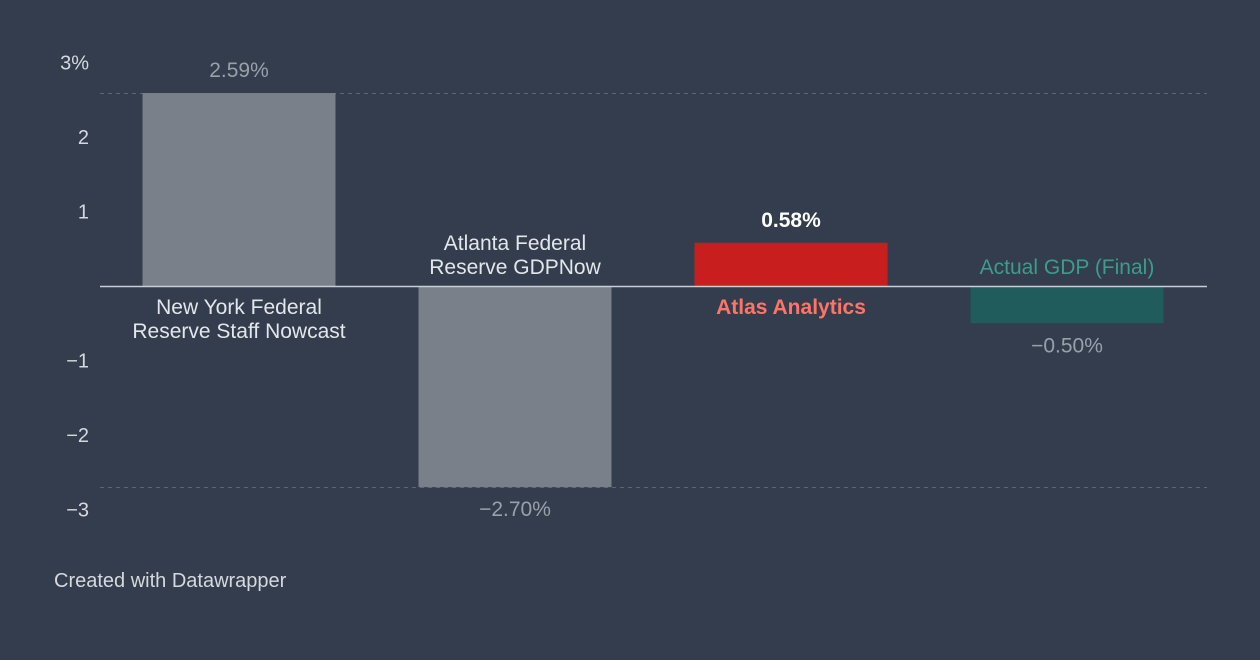  I want to click on y-tick-label-4: −2, so click(77, 436).